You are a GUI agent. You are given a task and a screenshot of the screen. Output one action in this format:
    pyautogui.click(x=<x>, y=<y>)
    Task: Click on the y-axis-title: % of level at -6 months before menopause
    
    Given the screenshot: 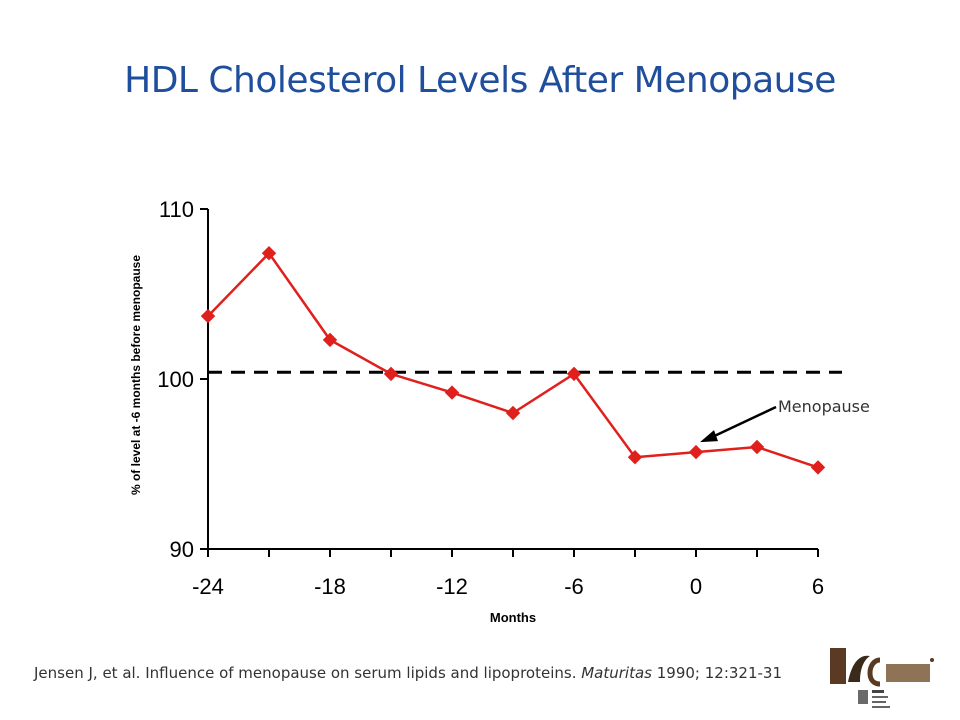 What is the action you would take?
    pyautogui.click(x=136, y=375)
    